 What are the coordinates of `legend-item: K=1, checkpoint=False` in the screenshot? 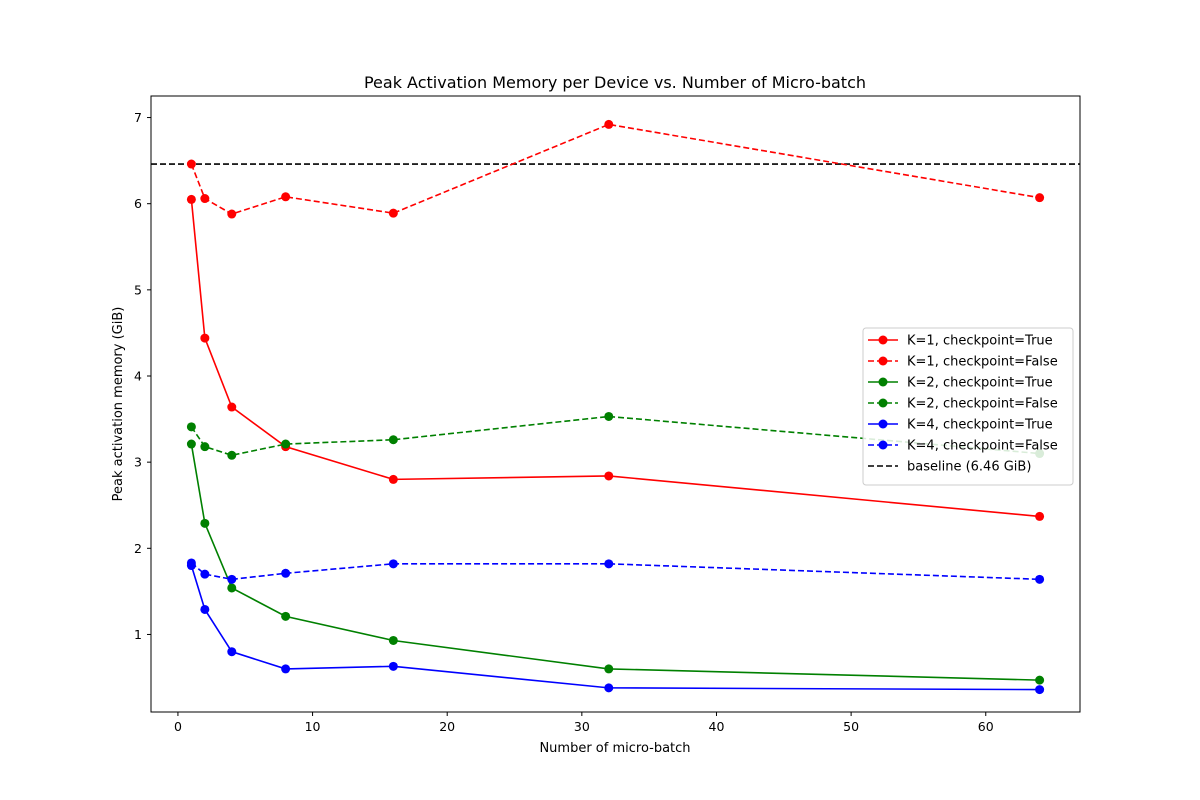 It's located at (963, 362).